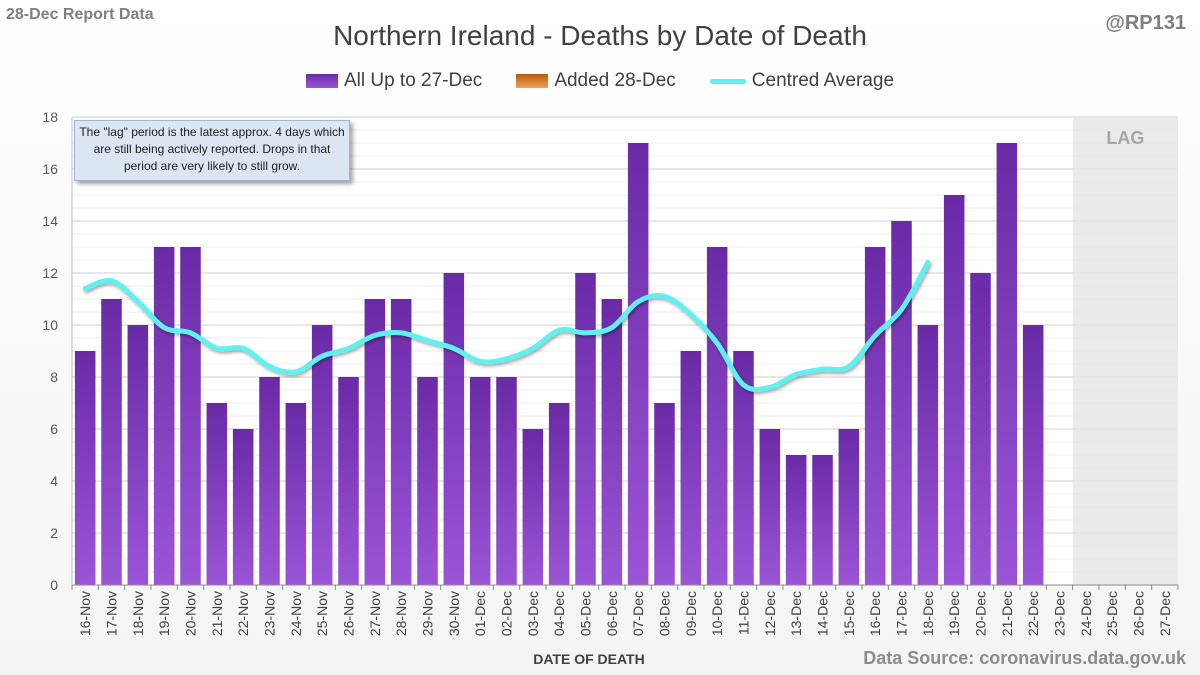 The height and width of the screenshot is (675, 1200). Describe the element at coordinates (691, 613) in the screenshot. I see `x-tick-label: 09-Dec` at that location.